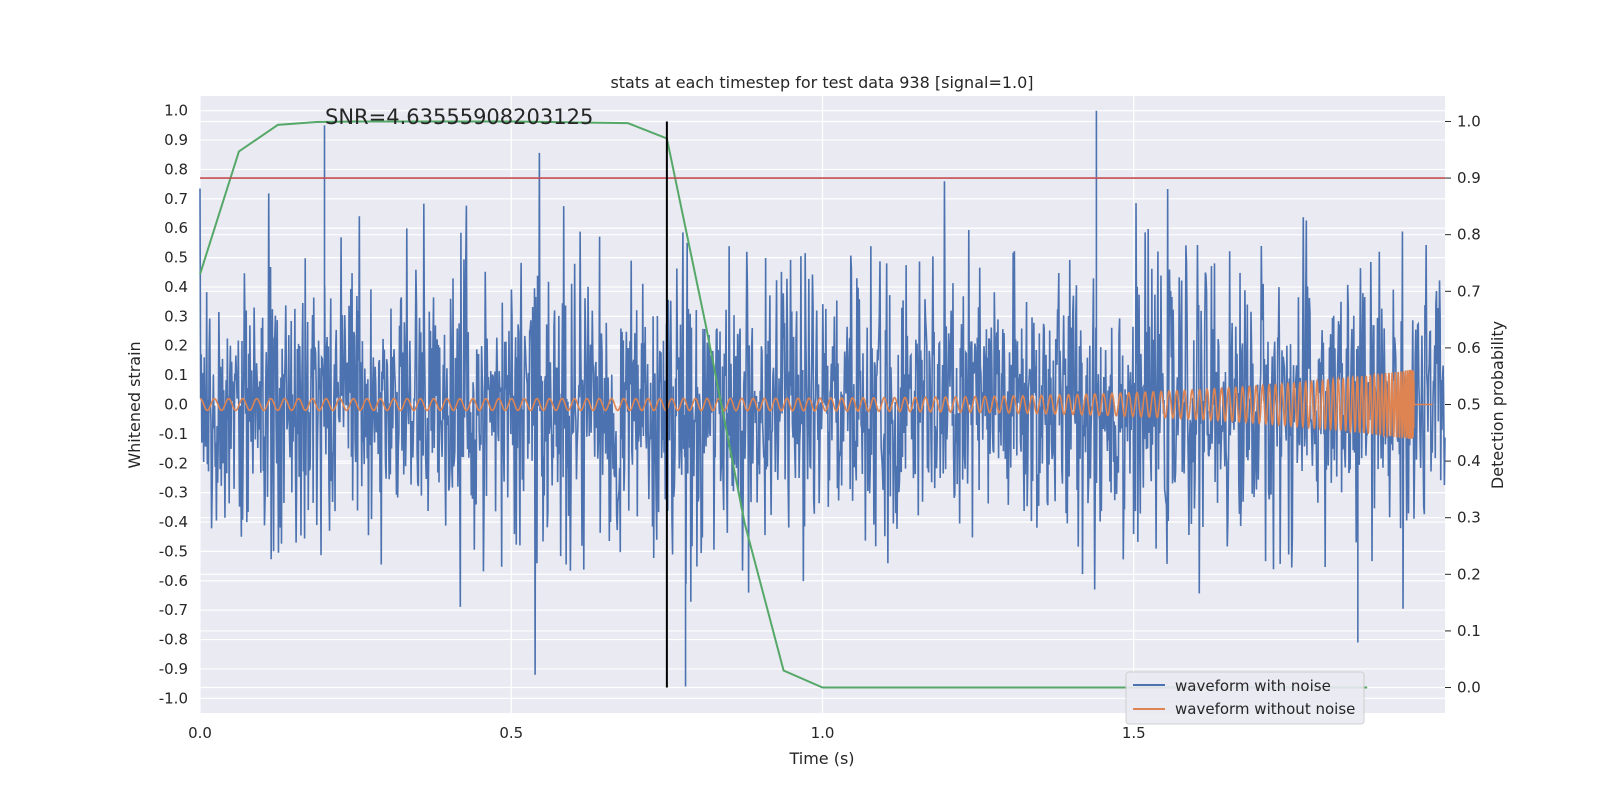  I want to click on y2-tick-label: 0.7, so click(1469, 291).